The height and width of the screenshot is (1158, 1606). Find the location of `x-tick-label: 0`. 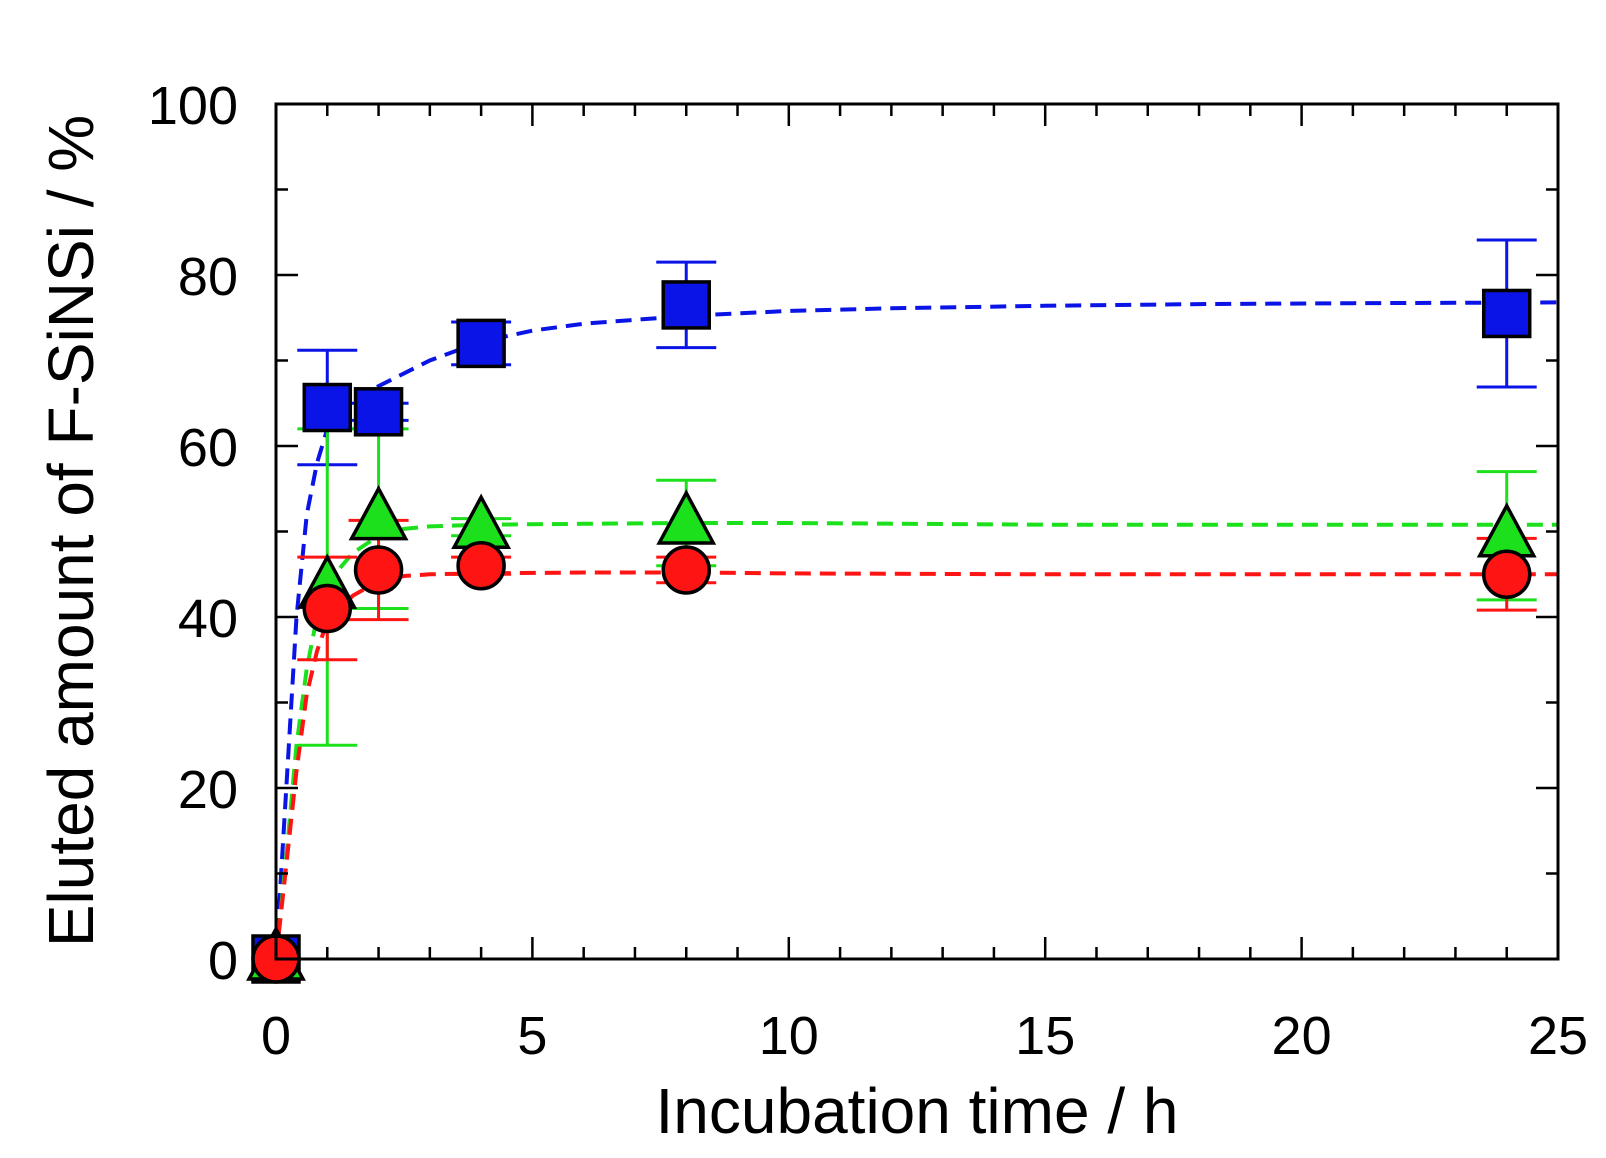

x-tick-label: 0 is located at coordinates (276, 1036).